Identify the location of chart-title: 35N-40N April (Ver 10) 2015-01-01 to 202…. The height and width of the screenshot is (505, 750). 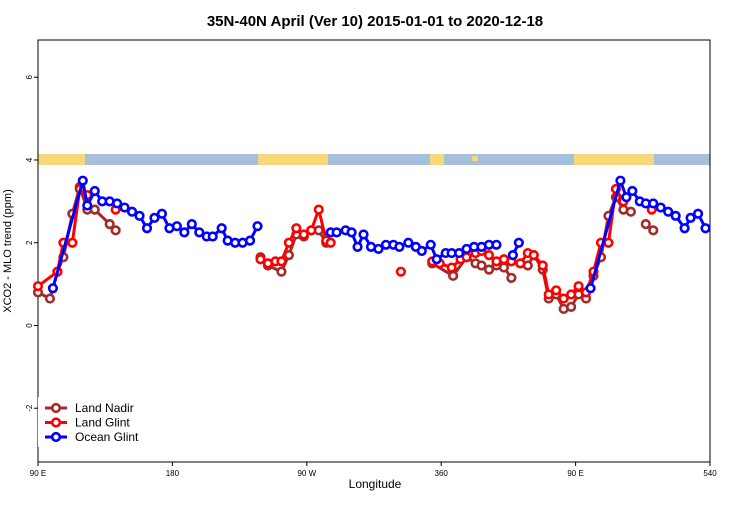
(375, 21).